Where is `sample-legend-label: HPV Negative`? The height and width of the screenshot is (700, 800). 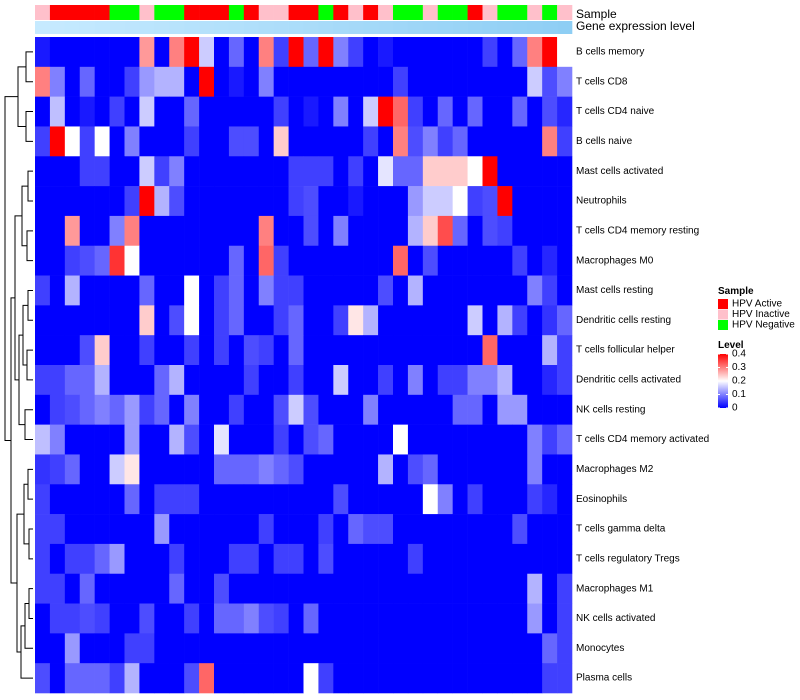 sample-legend-label: HPV Negative is located at coordinates (763, 325).